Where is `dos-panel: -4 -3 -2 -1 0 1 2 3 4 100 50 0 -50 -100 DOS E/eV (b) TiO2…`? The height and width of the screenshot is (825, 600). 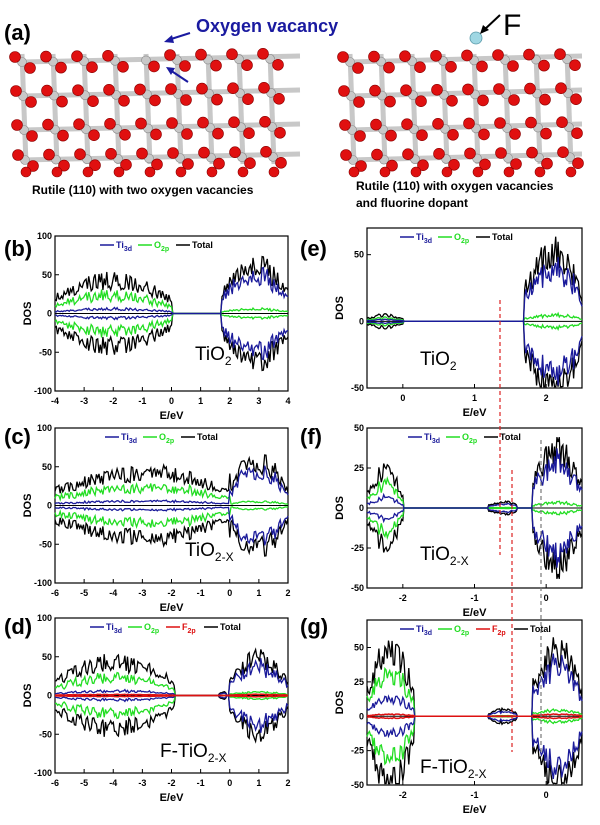 dos-panel: -4 -3 -2 -1 0 1 2 3 4 100 50 0 -50 -100 DOS E/eV (b) TiO2… is located at coordinates (147, 326).